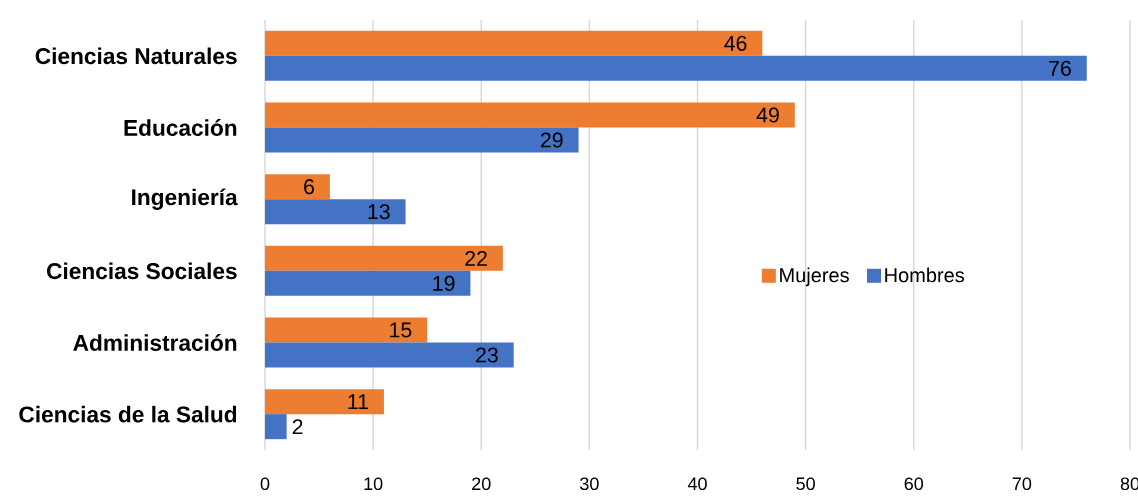  I want to click on x-tick-label: 20, so click(481, 484).